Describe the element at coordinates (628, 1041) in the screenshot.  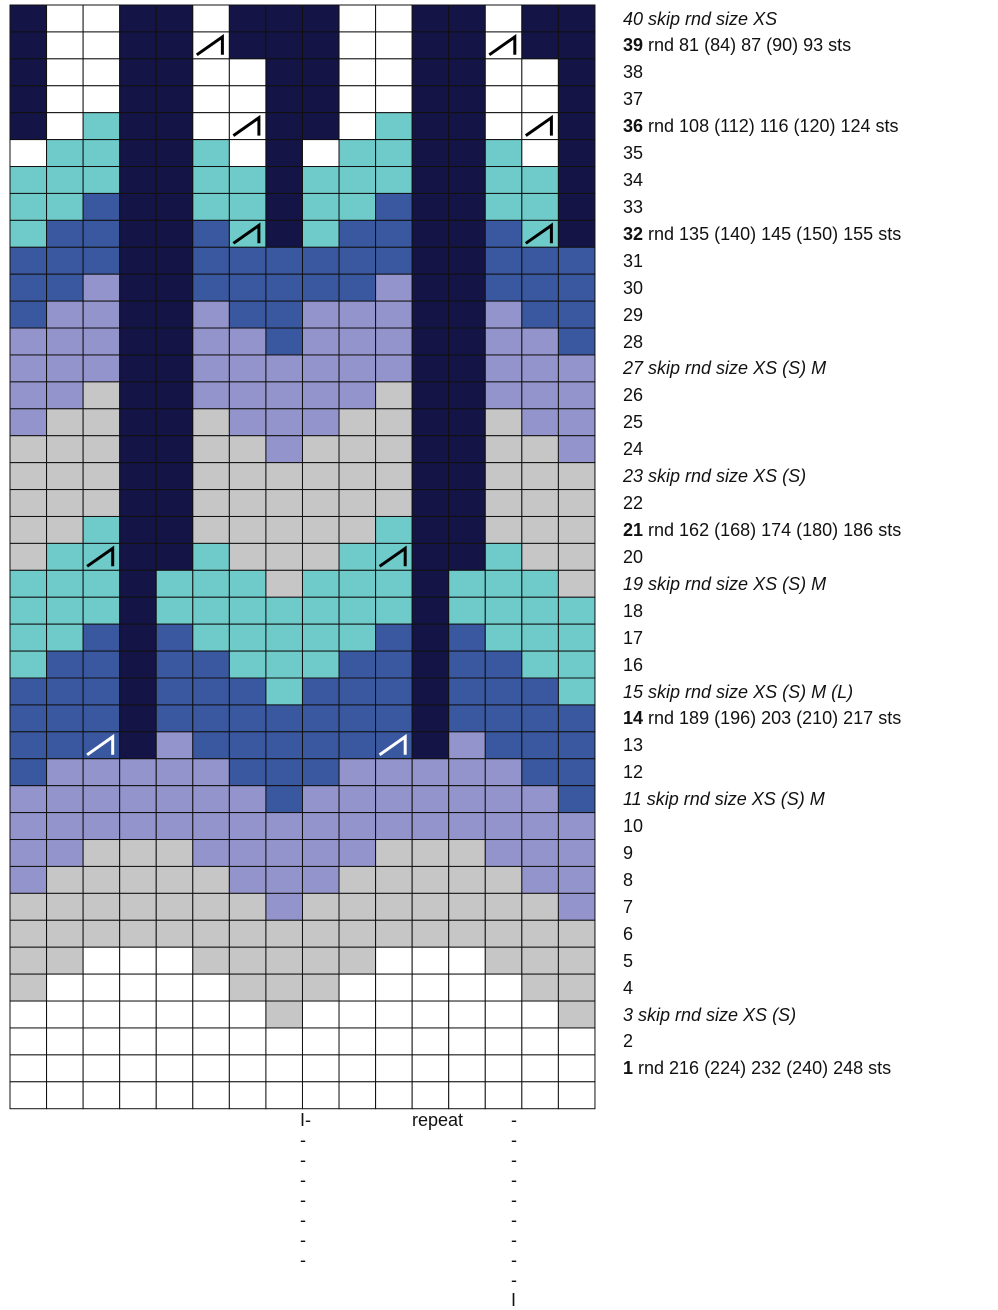
I see `row-number: 2` at that location.